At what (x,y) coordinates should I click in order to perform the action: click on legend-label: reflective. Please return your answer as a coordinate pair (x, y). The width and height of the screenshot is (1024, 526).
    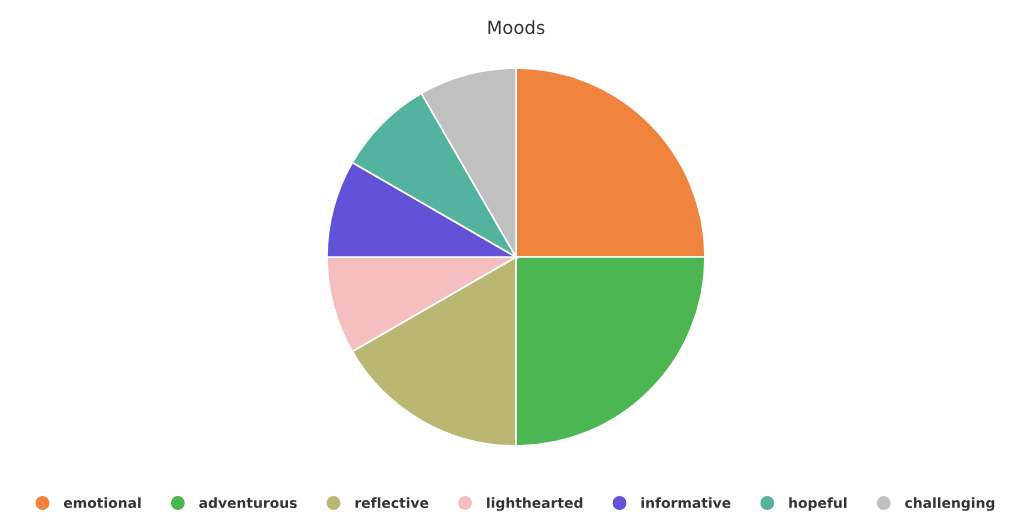
    Looking at the image, I should click on (392, 503).